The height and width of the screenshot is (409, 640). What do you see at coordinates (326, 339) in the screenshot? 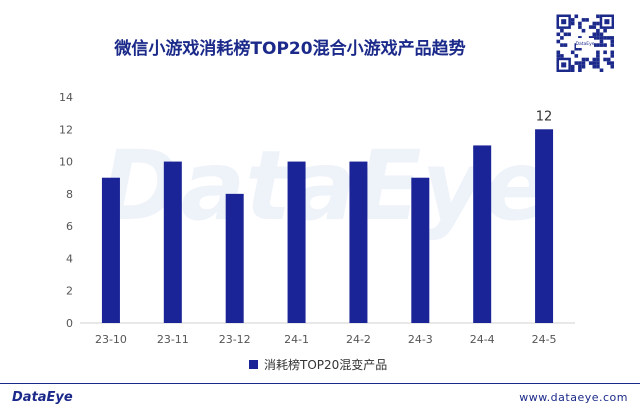
I see `x-axis: 23-10 23-11 23-12 24-1 24-2 24-3 24-4 24-5` at bounding box center [326, 339].